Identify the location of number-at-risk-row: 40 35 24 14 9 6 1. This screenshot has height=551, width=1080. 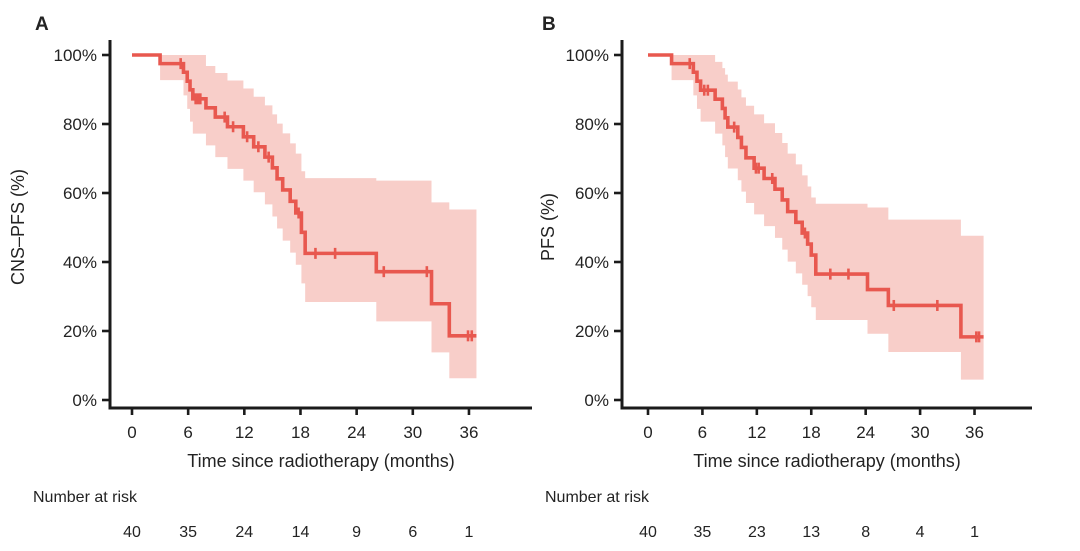
(298, 532).